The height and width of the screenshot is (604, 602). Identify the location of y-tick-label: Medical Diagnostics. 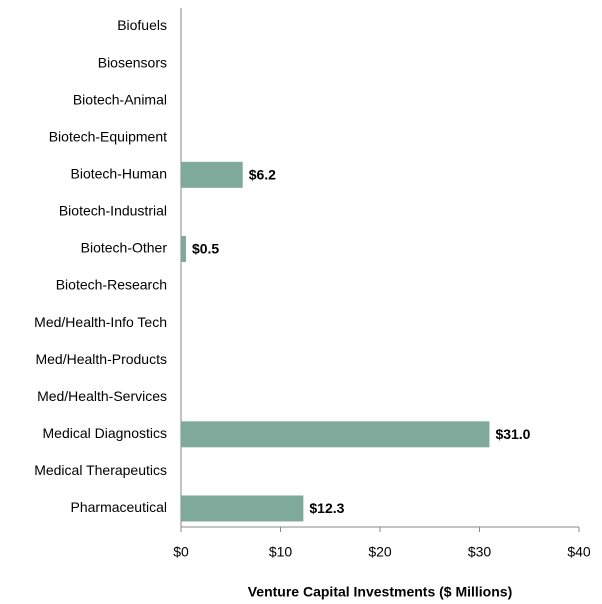
(105, 433).